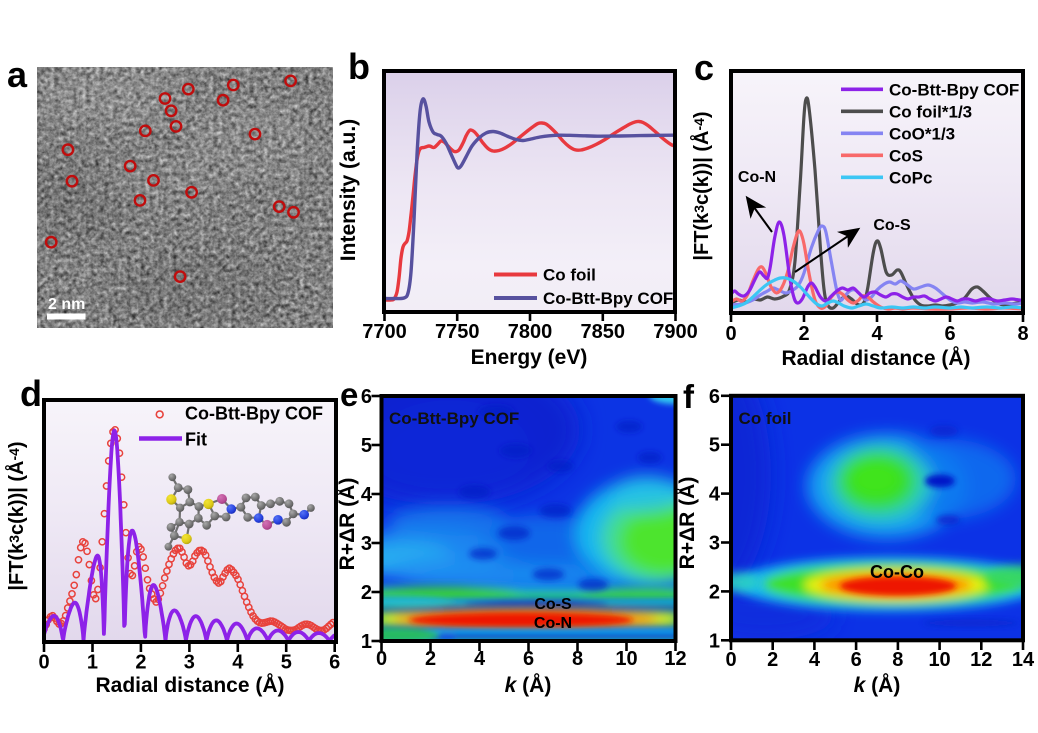 The image size is (1038, 733). I want to click on svg-text: Co foil*1/3, so click(930, 111).